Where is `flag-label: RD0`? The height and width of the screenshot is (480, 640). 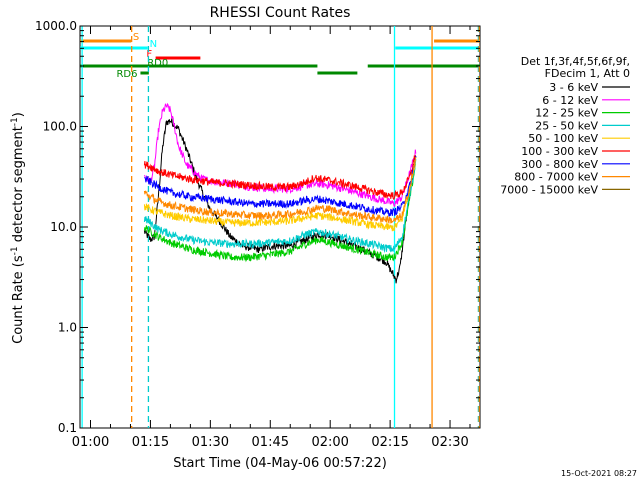
flag-label: RD0 is located at coordinates (157, 63).